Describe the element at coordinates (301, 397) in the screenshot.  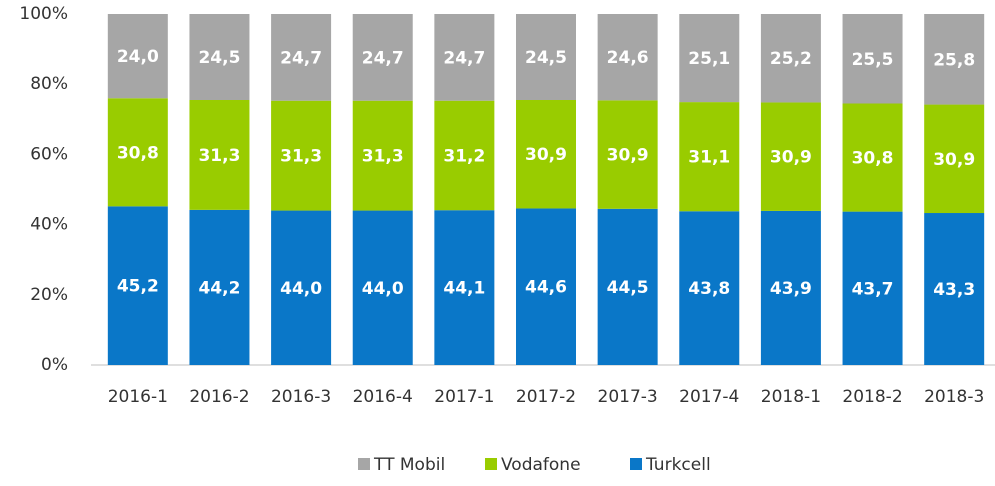
I see `x-tick-label: 2016-3` at that location.